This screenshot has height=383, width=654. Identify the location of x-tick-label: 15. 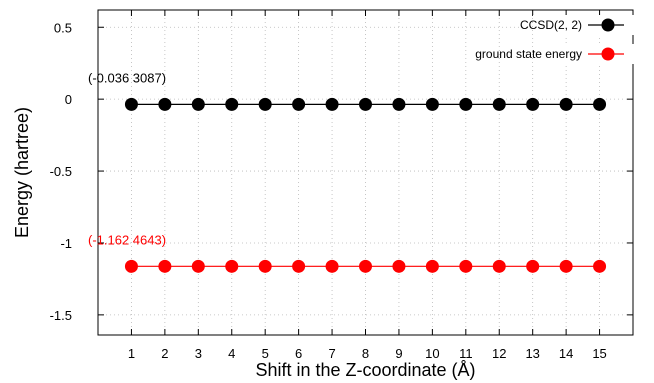
(599, 353).